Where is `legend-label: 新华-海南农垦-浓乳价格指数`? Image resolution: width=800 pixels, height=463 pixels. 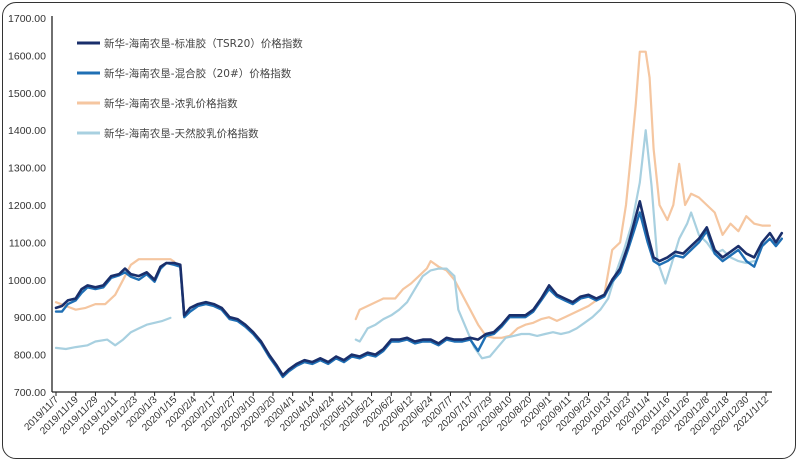 legend-label: 新华-海南农垦-浓乳价格指数 is located at coordinates (171, 103).